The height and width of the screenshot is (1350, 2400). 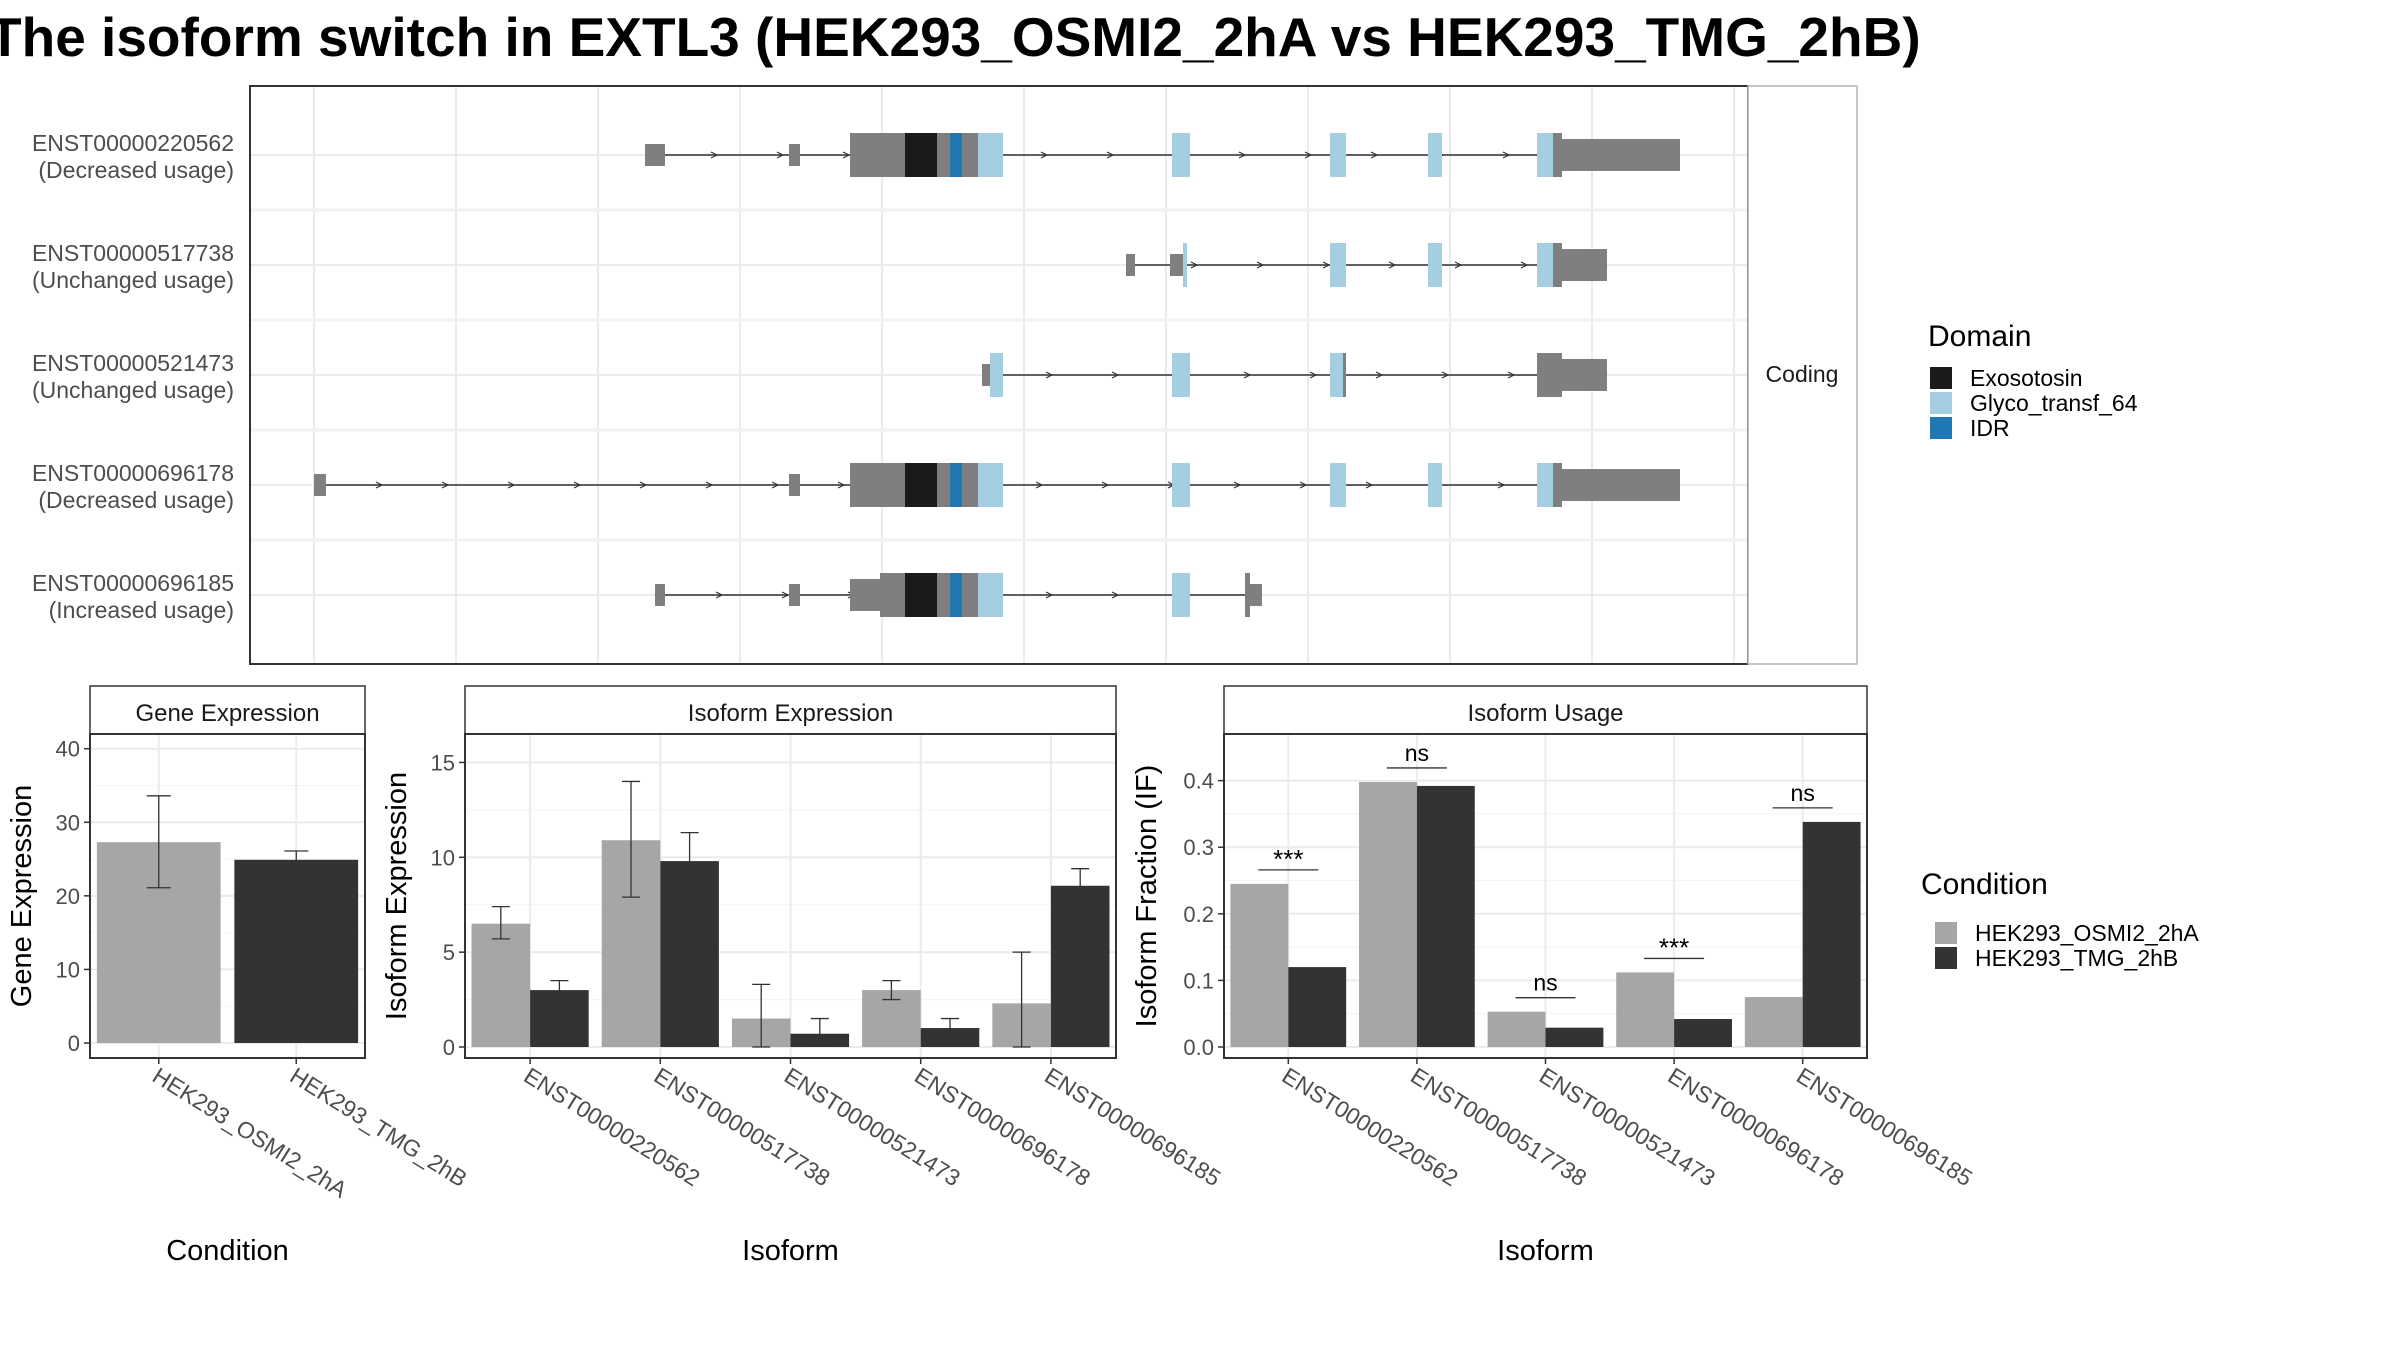 What do you see at coordinates (443, 762) in the screenshot?
I see `tick-label-y: 15` at bounding box center [443, 762].